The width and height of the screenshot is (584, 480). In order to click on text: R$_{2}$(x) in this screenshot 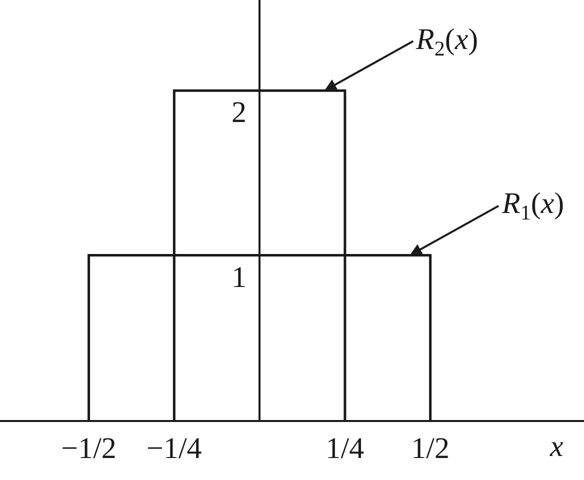, I will do `click(446, 41)`.